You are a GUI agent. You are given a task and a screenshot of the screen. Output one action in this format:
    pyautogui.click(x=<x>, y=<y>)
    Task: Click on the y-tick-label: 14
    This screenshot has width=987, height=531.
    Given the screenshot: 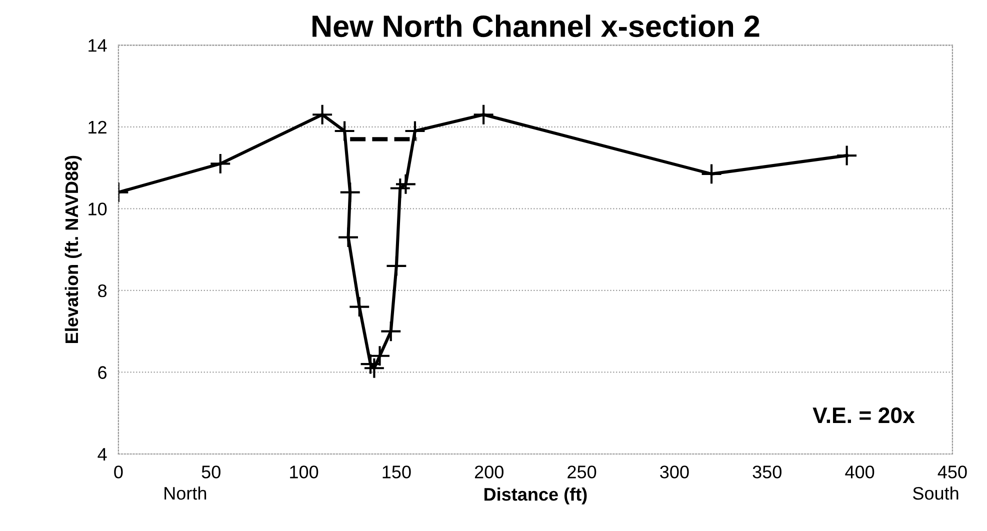 What is the action you would take?
    pyautogui.click(x=97, y=45)
    